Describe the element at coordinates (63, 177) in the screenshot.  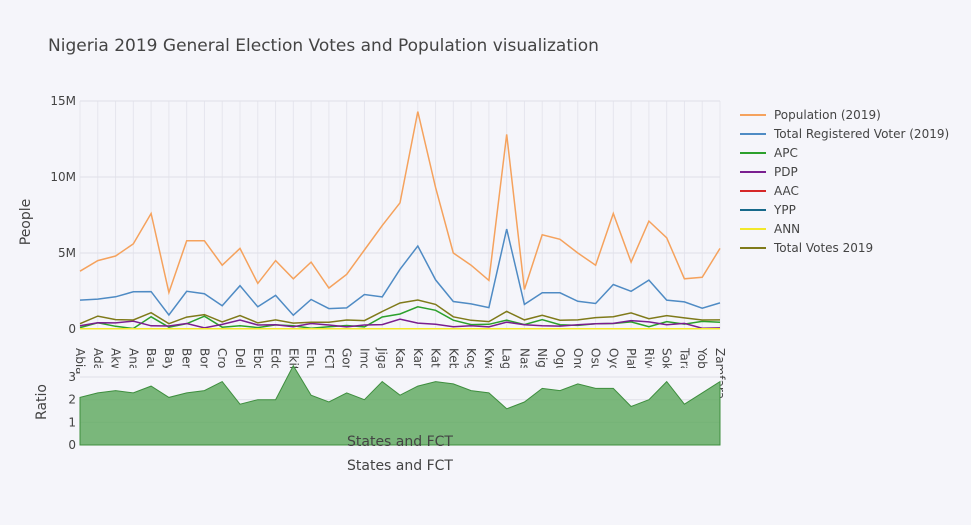
I see `top-y-tick-label: 10M` at that location.